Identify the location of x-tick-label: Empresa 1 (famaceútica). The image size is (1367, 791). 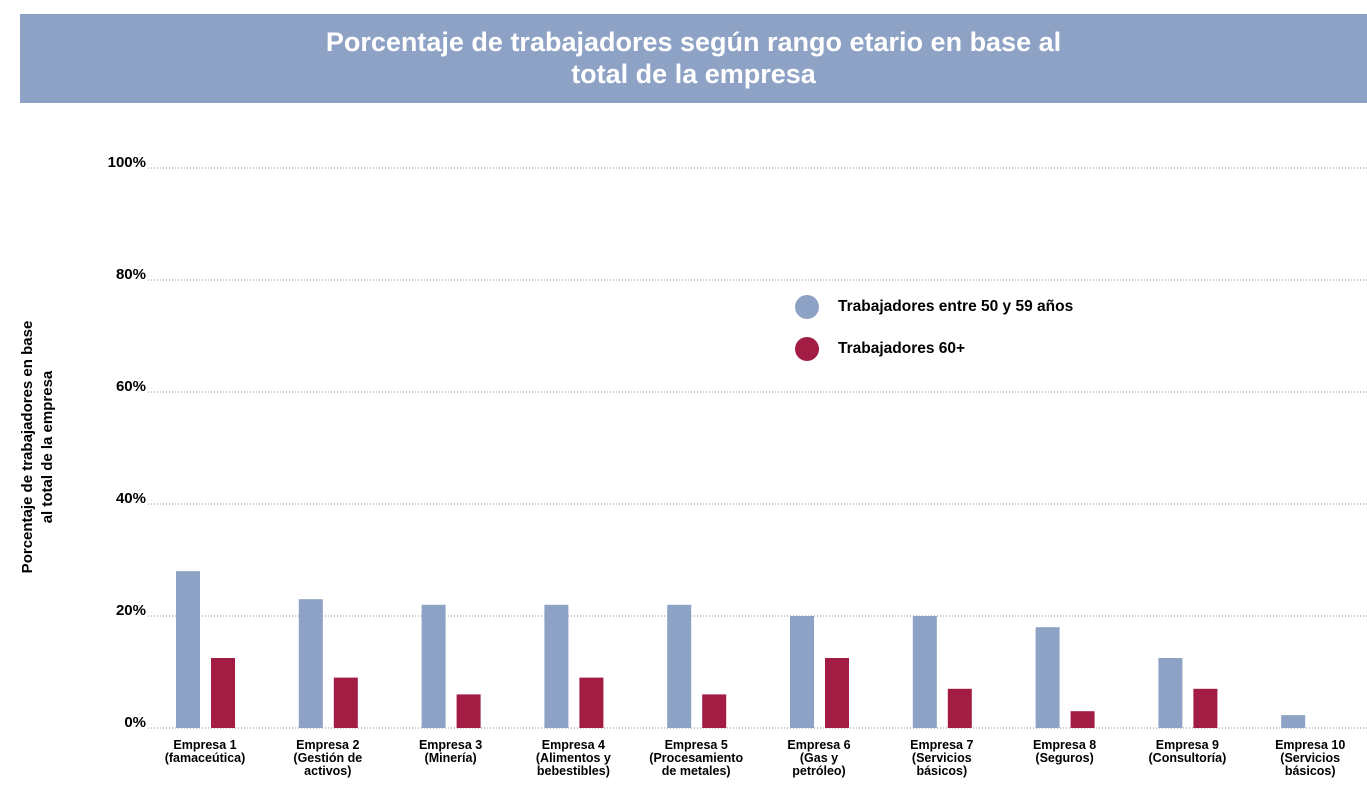
(205, 752).